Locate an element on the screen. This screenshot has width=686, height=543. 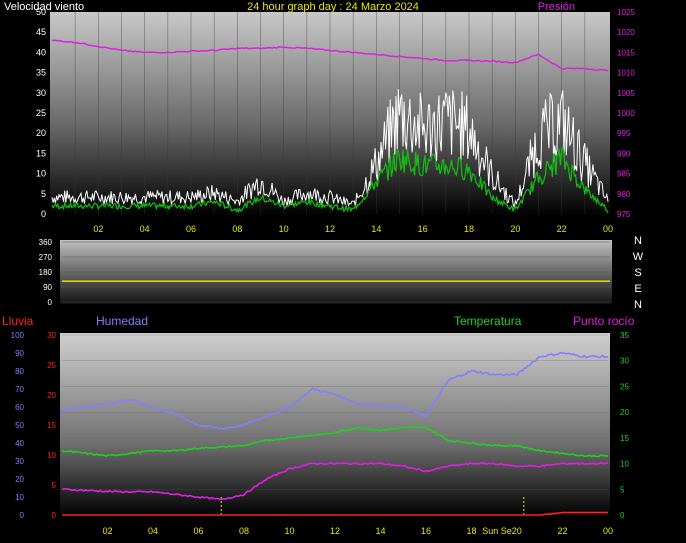
temperature-tick-label: 25 is located at coordinates (624, 386).